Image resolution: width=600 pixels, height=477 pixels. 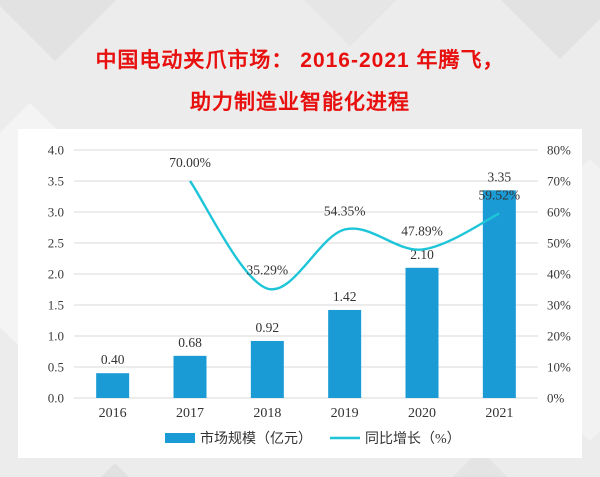 What do you see at coordinates (56, 181) in the screenshot?
I see `left-axis-tick: 3.5` at bounding box center [56, 181].